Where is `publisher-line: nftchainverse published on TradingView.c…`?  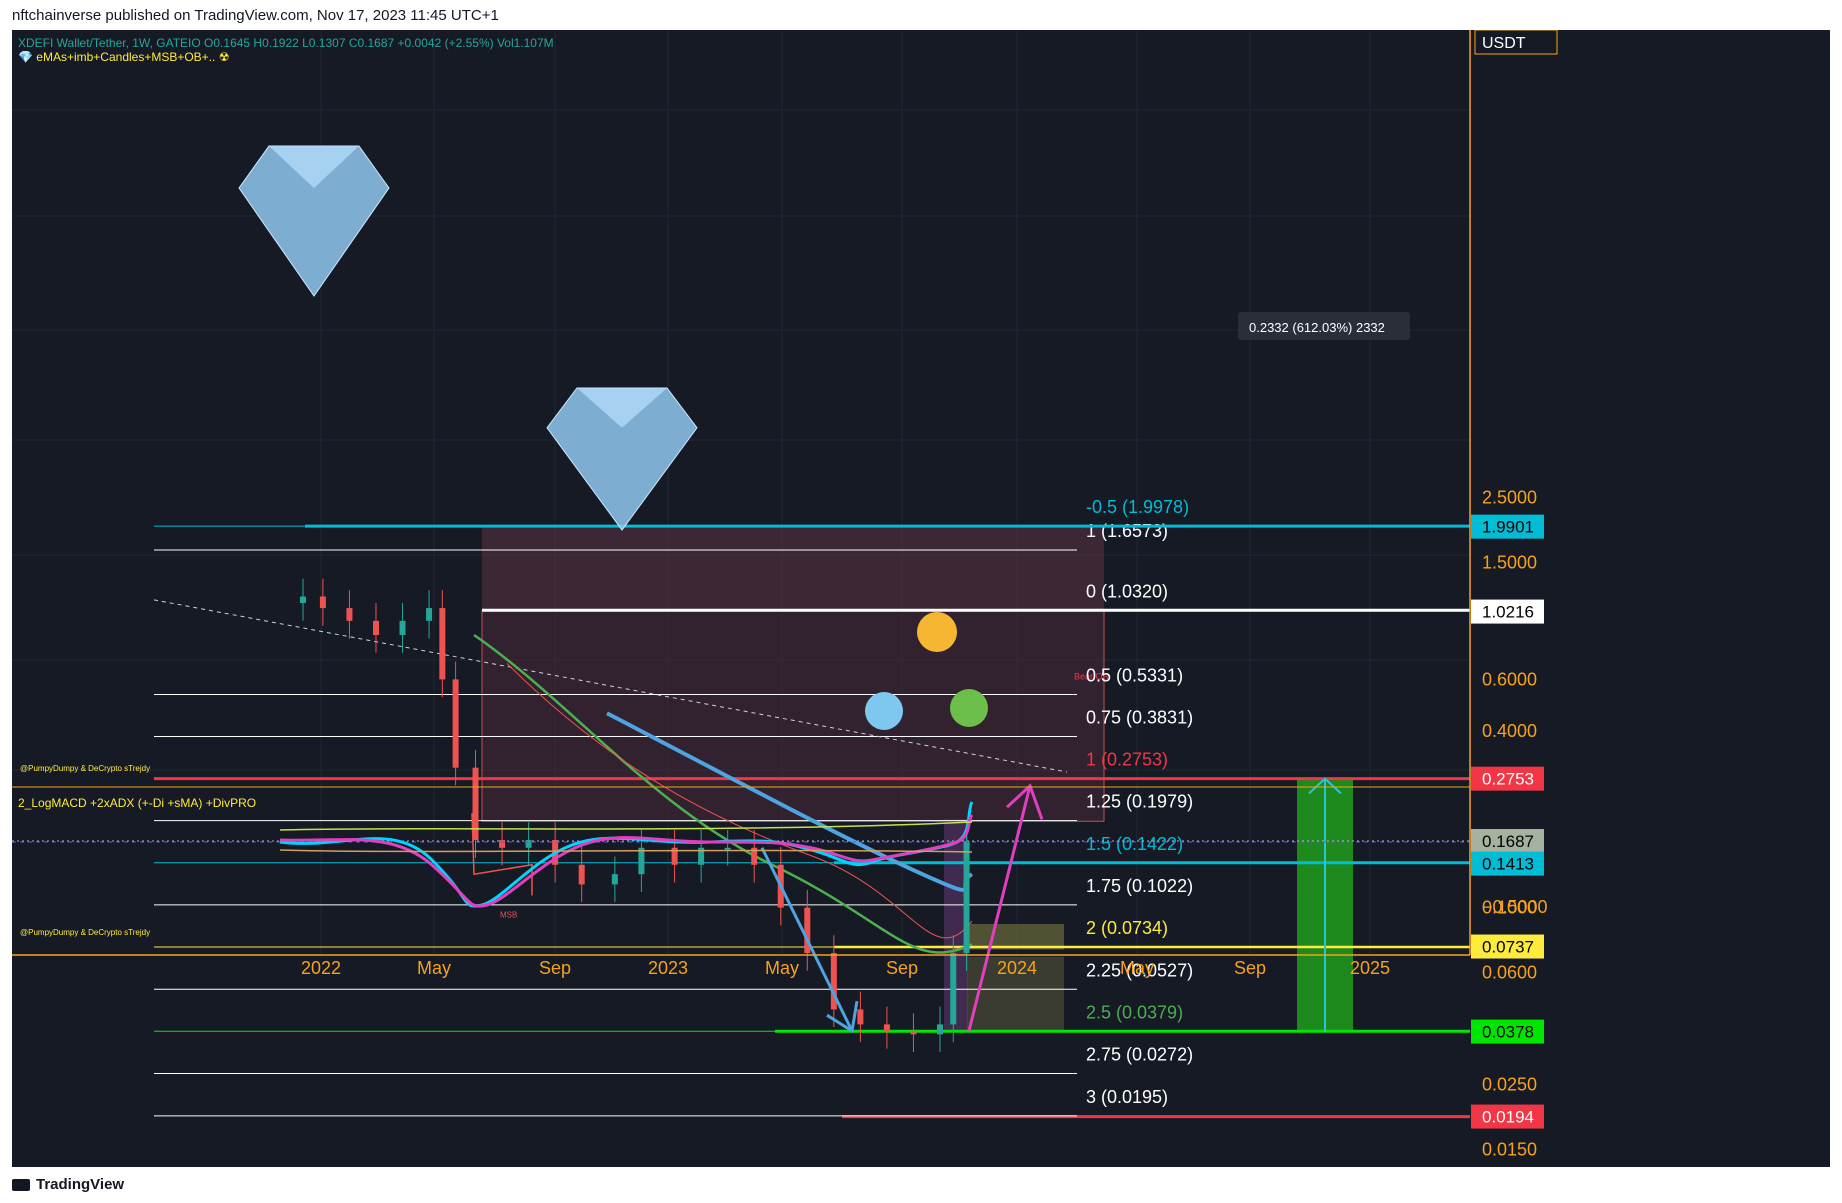 publisher-line: nftchainverse published on TradingView.c… is located at coordinates (255, 15).